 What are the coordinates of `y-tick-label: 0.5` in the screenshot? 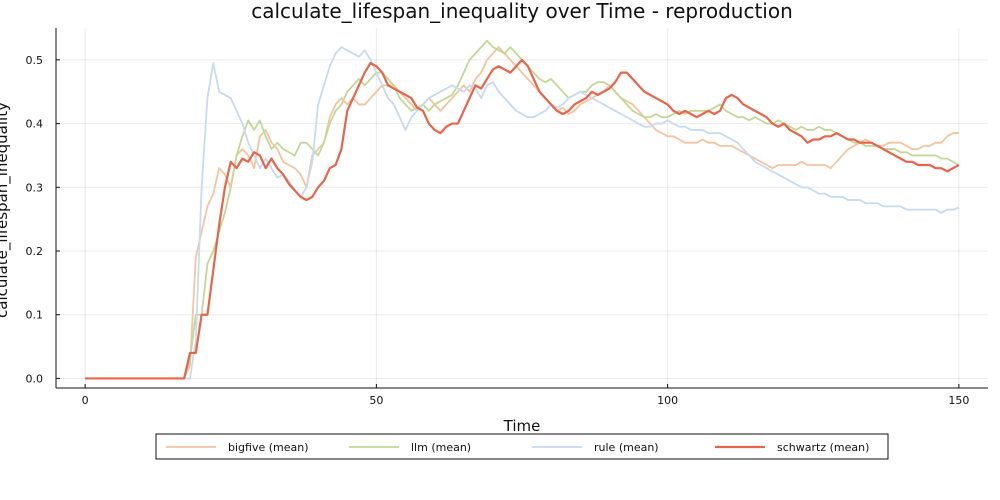 It's located at (35, 60).